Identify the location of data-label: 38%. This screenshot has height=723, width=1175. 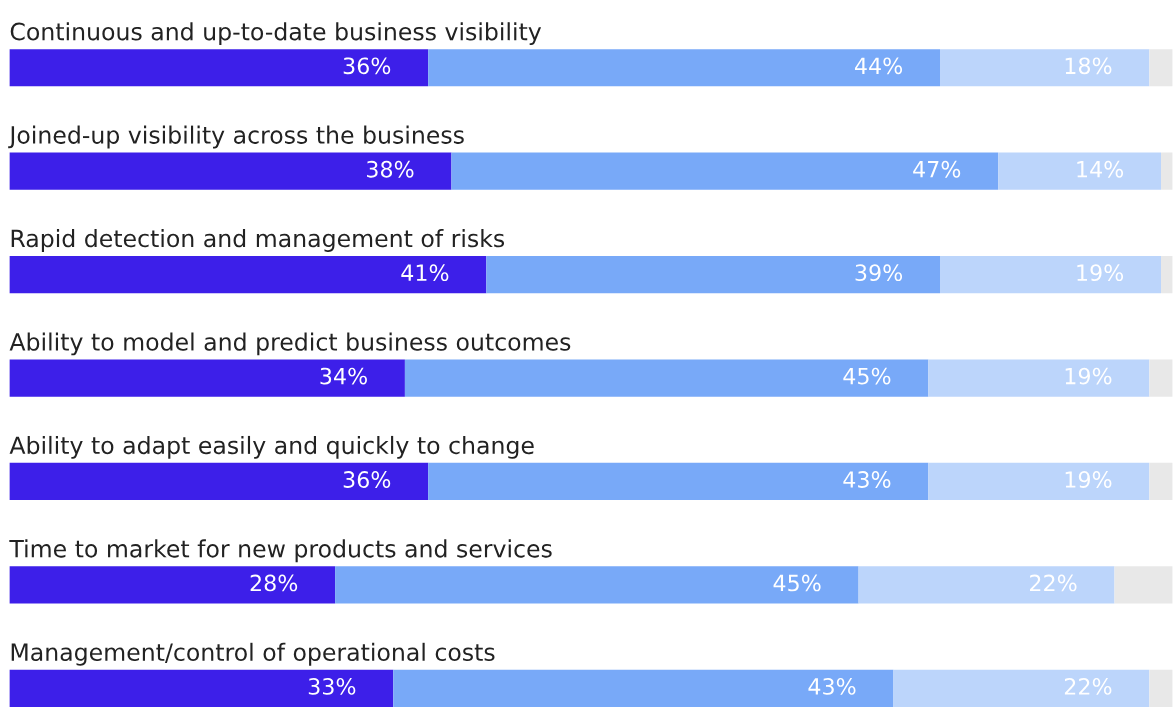
(390, 169).